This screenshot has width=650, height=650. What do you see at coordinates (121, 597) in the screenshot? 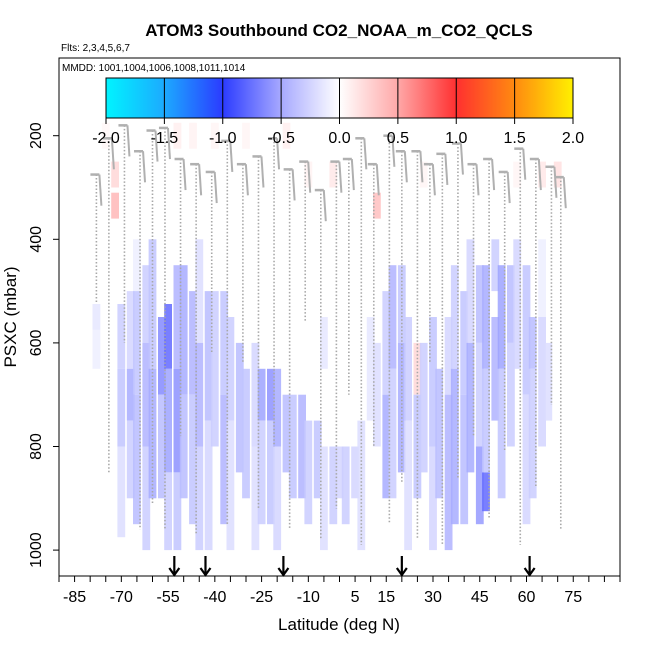
I see `x-tick-label: -70` at bounding box center [121, 597].